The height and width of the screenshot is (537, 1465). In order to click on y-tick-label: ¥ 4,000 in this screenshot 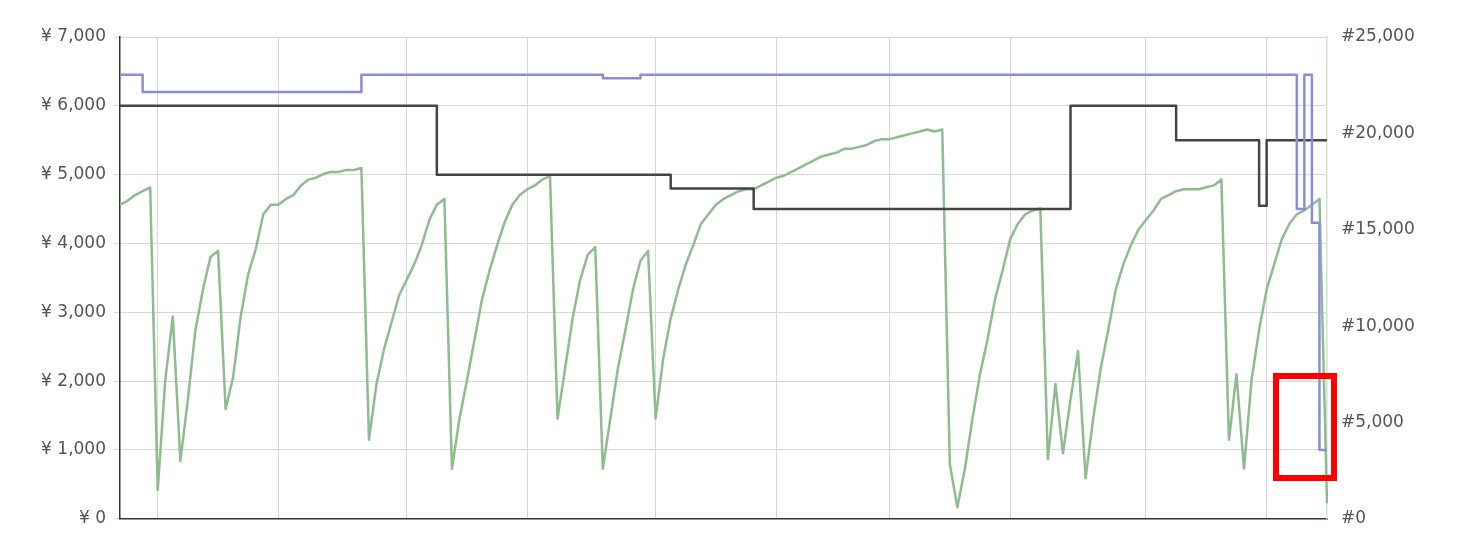, I will do `click(73, 241)`.